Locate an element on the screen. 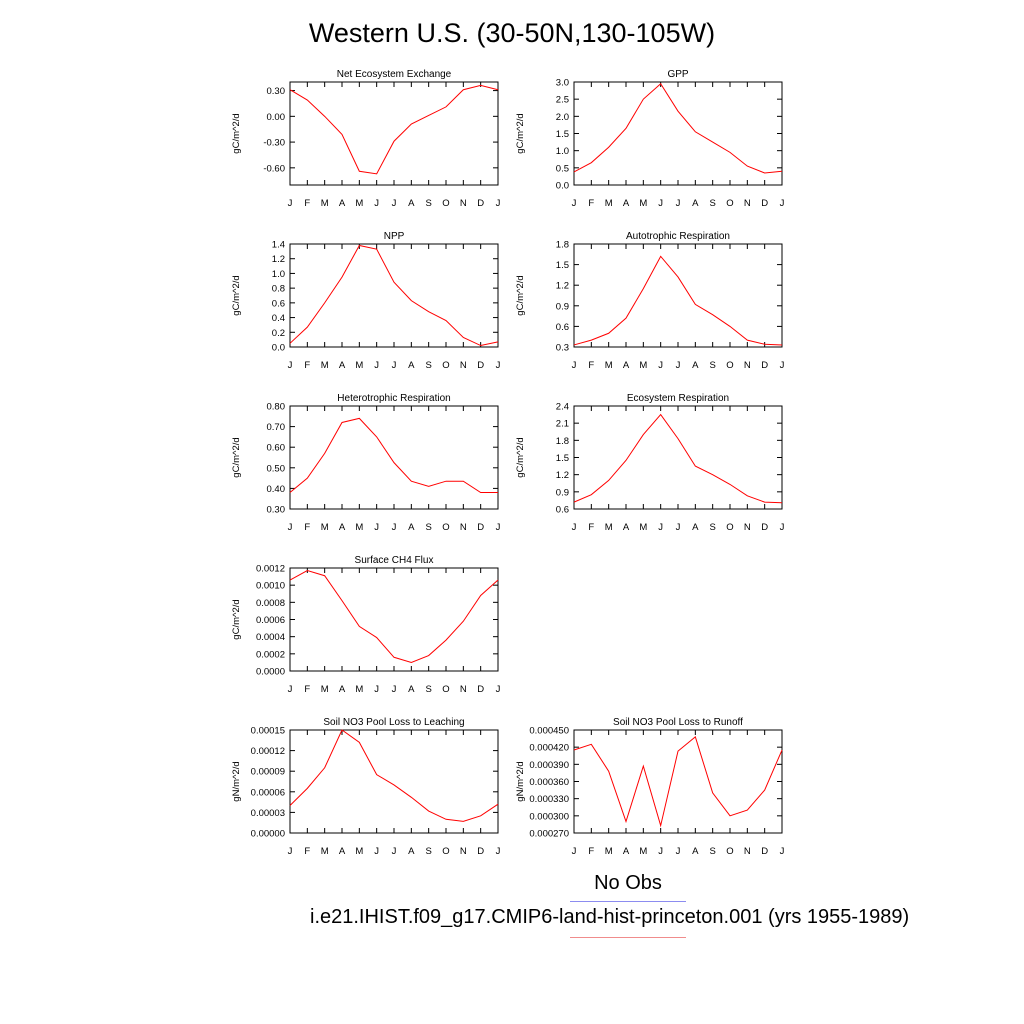 The height and width of the screenshot is (1024, 1024). series-line-gpp is located at coordinates (678, 128).